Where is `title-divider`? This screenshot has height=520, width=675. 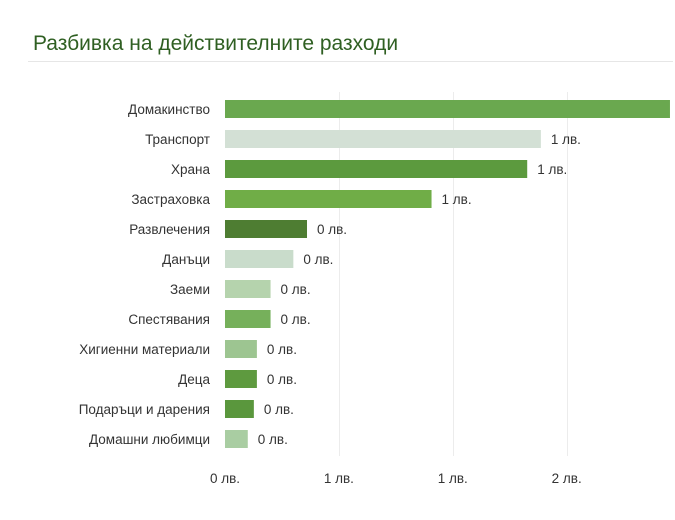 title-divider is located at coordinates (350, 61).